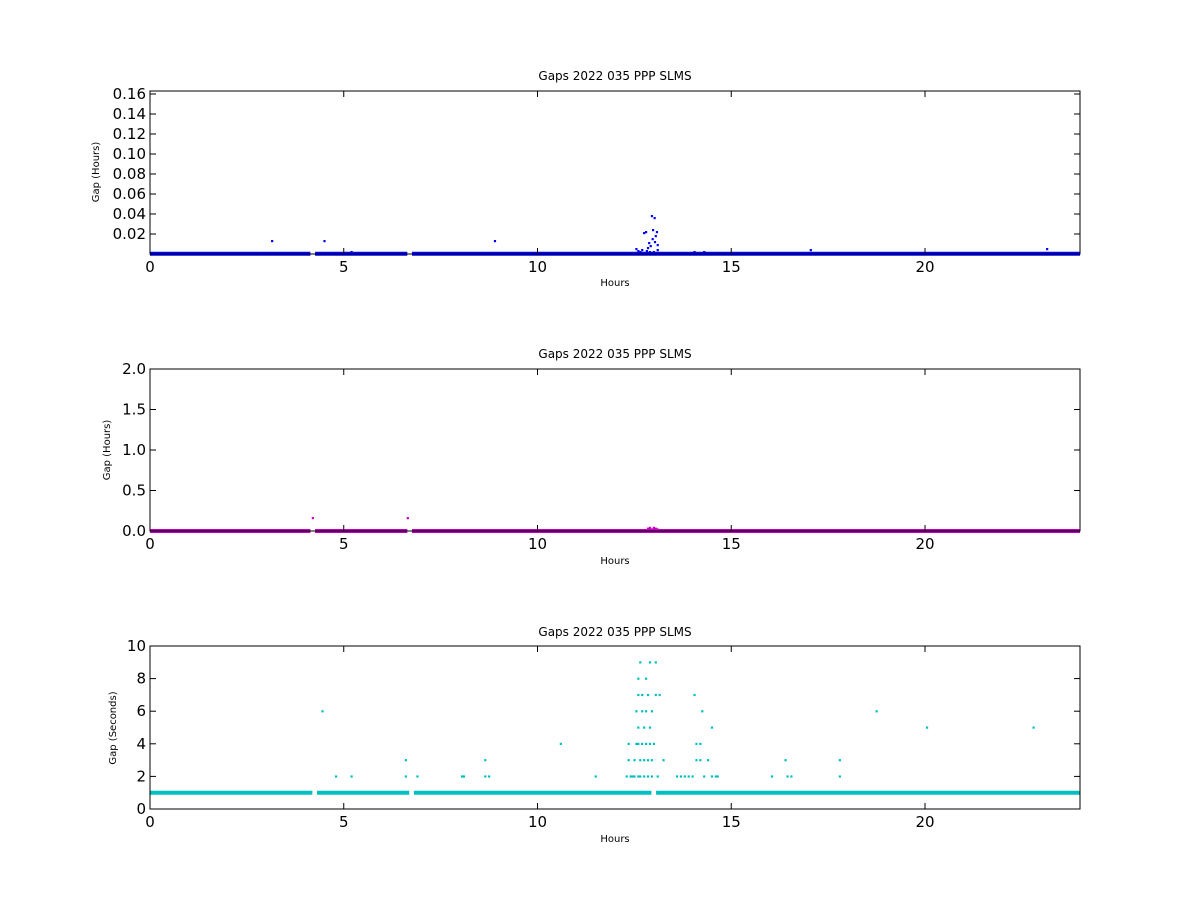 This screenshot has height=900, width=1200. I want to click on y-tick-label: 1.5, so click(134, 410).